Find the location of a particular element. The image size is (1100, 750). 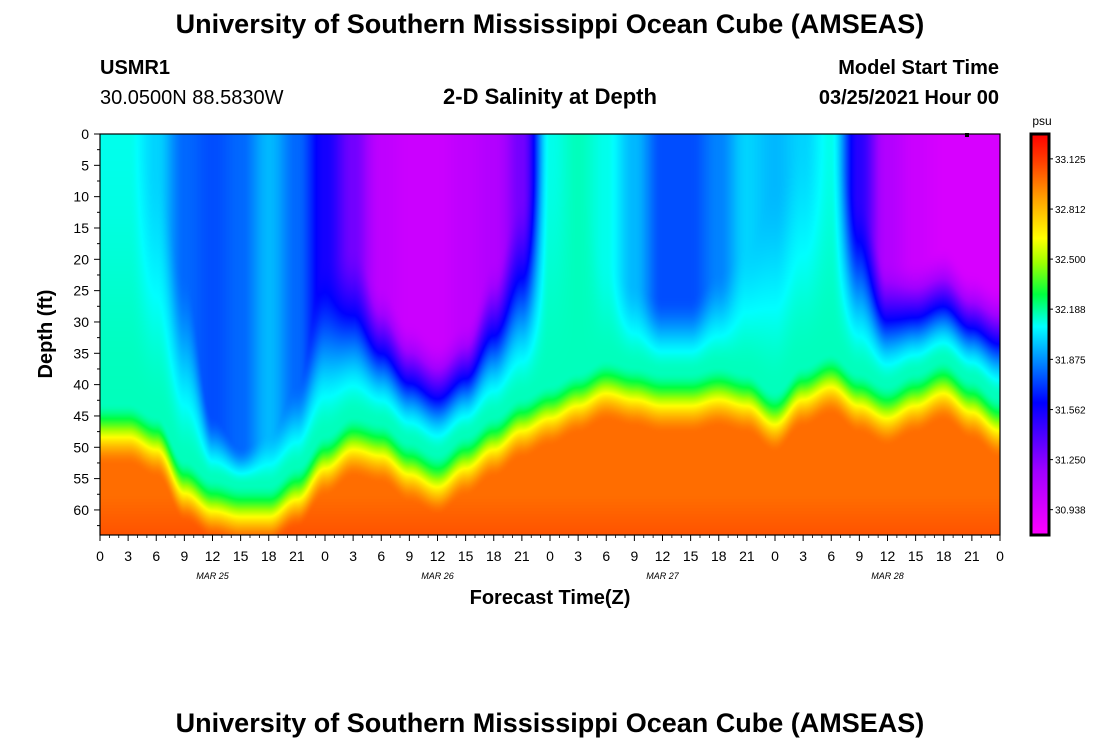

model-start-label: Model Start Time is located at coordinates (918, 68).